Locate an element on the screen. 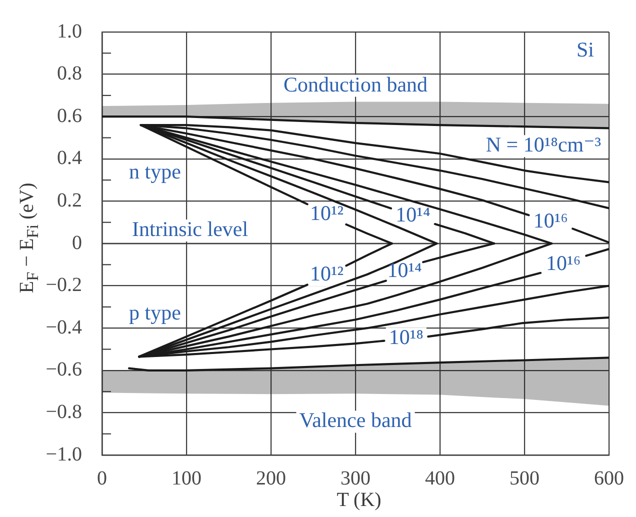  x-tick-label: 100 is located at coordinates (187, 478).